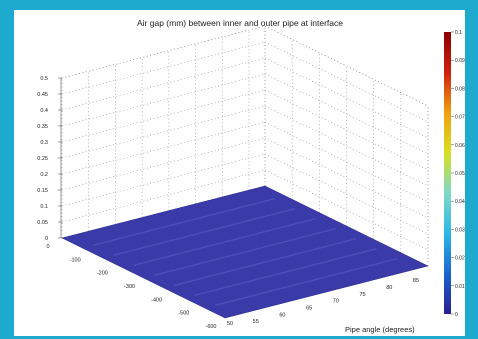 Image resolution: width=478 pixels, height=339 pixels. What do you see at coordinates (183, 314) in the screenshot?
I see `y-tick-label: -500` at bounding box center [183, 314].